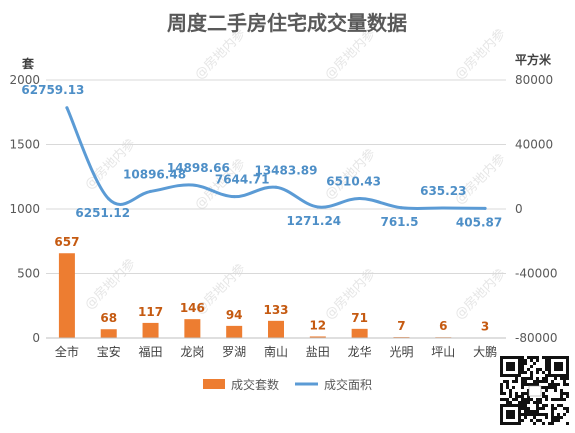  Describe the element at coordinates (401, 352) in the screenshot. I see `x-tick-label-8: 光明` at that location.